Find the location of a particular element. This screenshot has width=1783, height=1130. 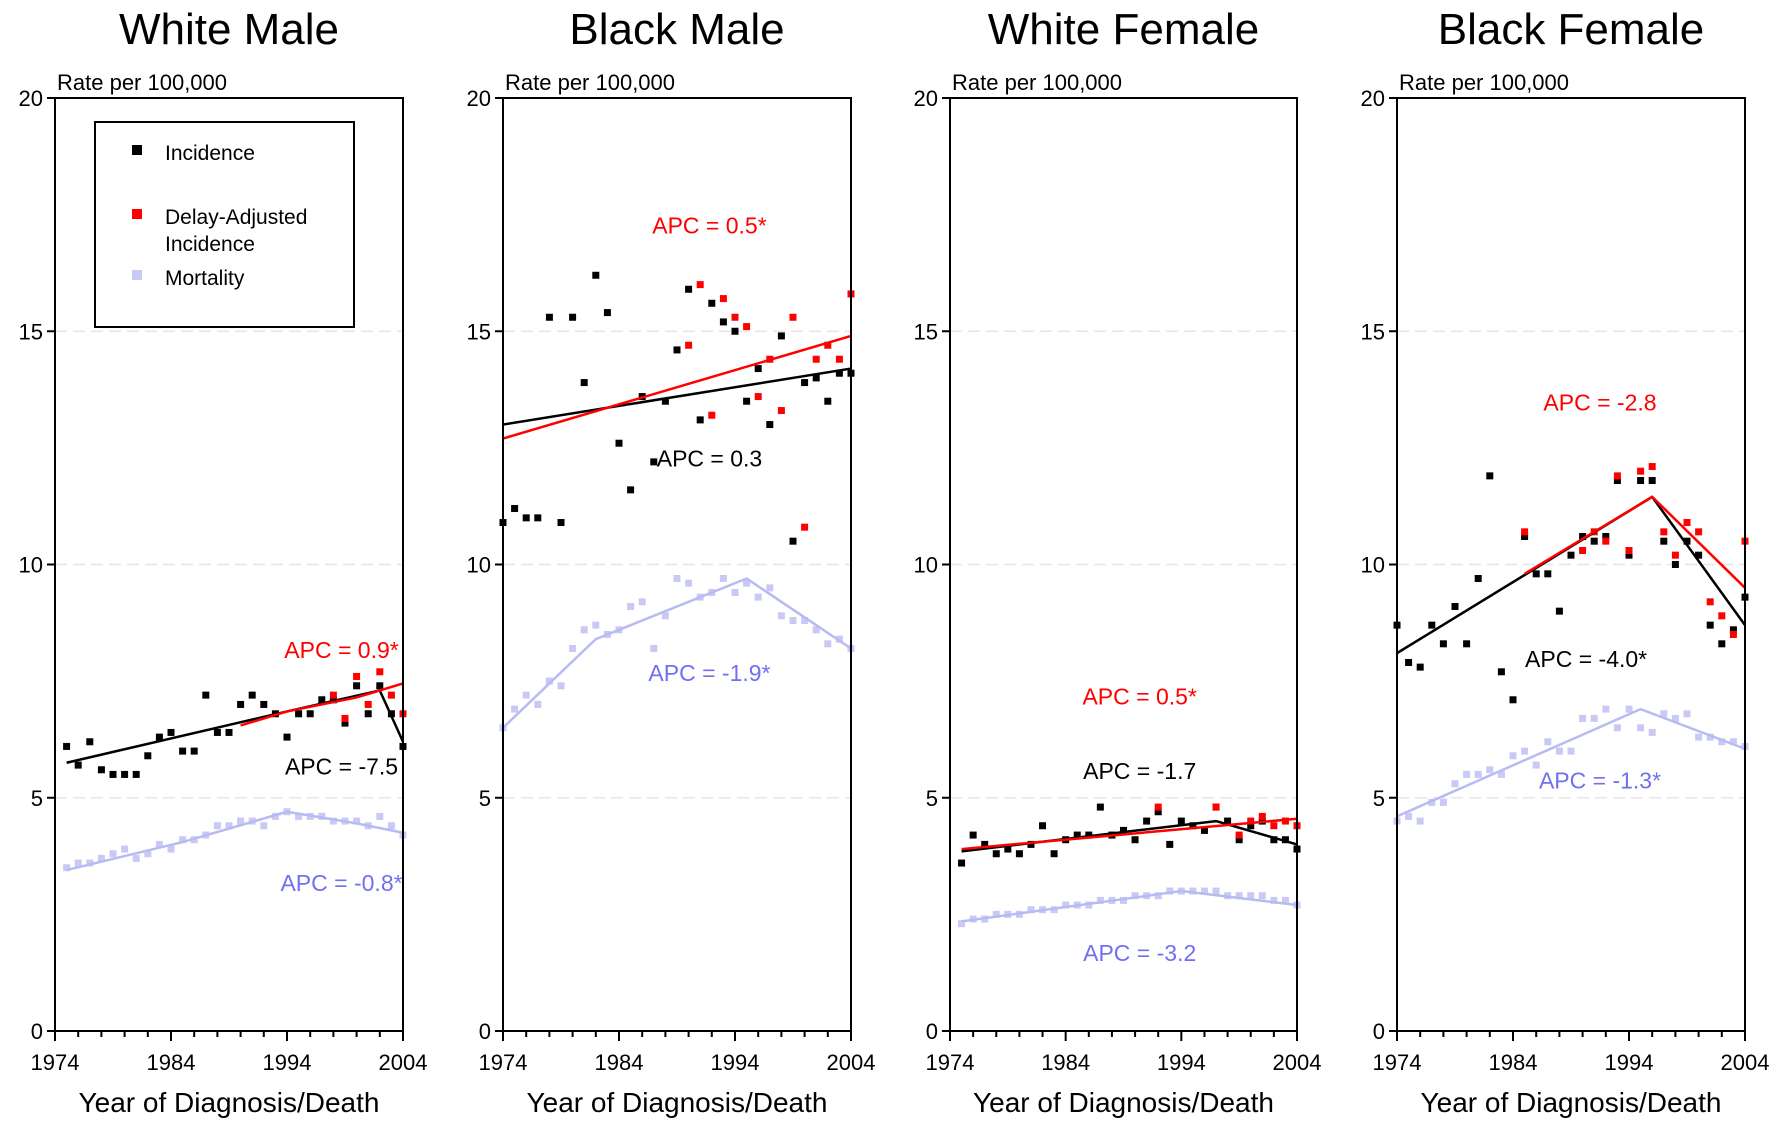

chart-title: White Male is located at coordinates (229, 29).